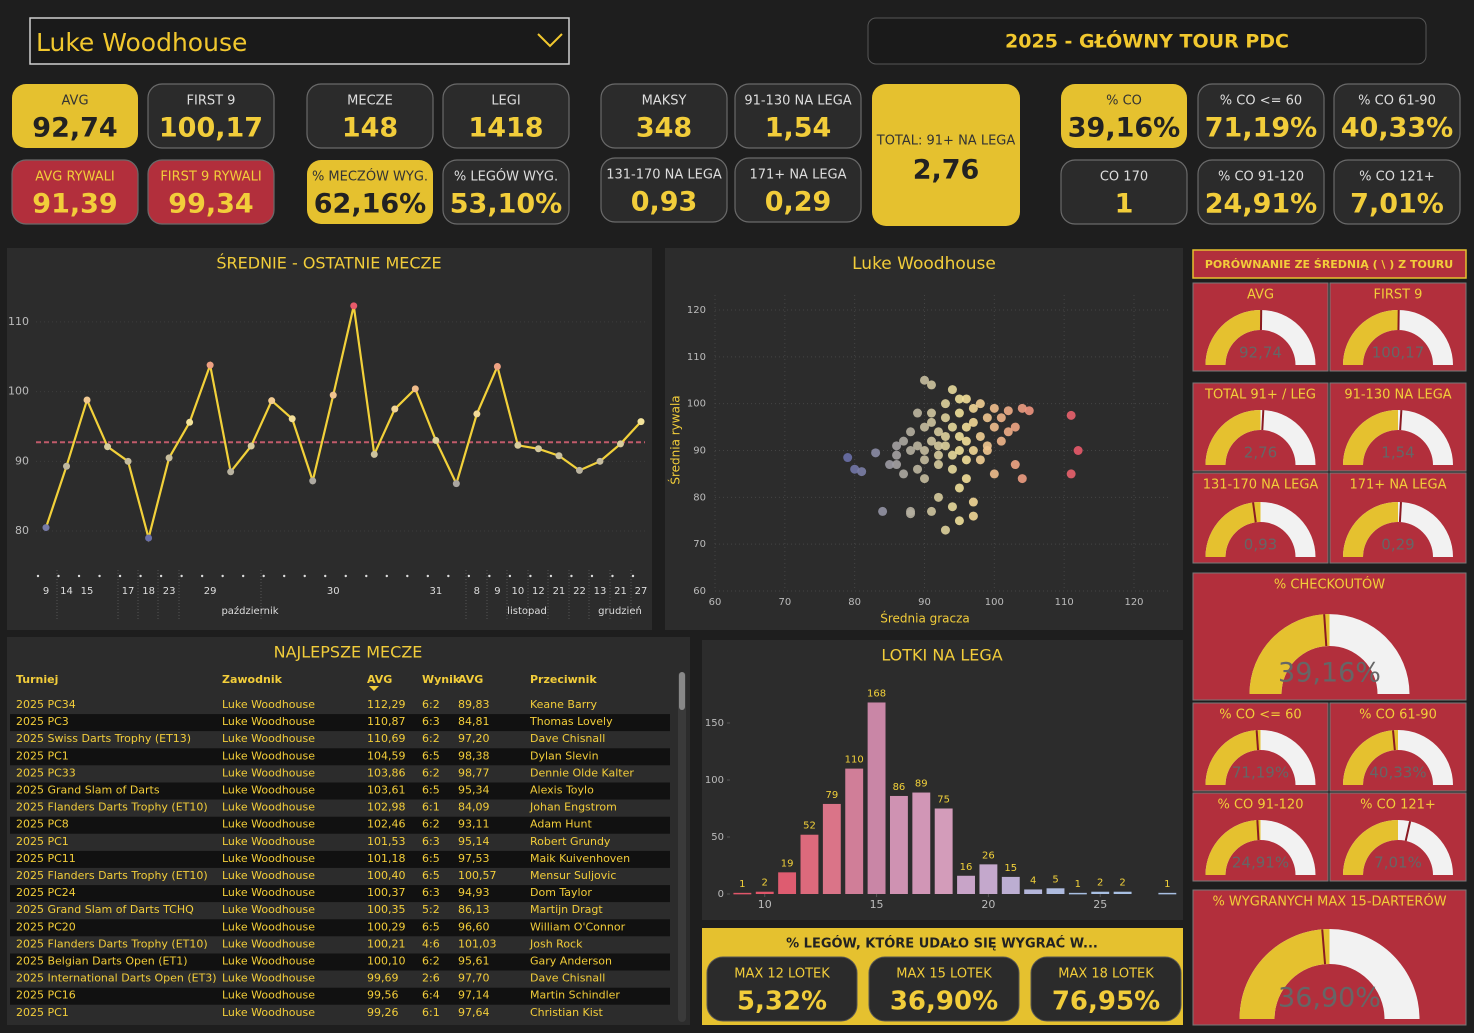 The image size is (1474, 1033). I want to click on x-tick-label: 120, so click(1133, 602).